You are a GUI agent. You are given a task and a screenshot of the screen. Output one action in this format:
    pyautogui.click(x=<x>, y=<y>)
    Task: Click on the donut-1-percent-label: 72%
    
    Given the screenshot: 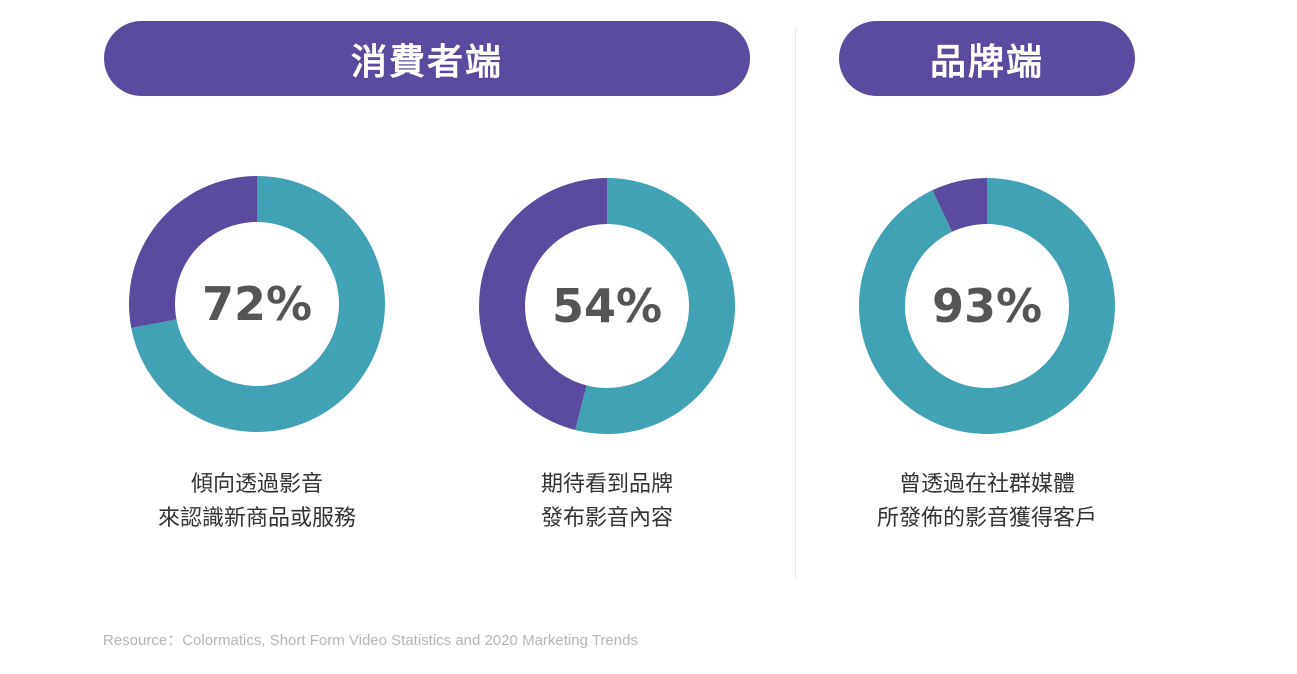 What is the action you would take?
    pyautogui.click(x=257, y=304)
    